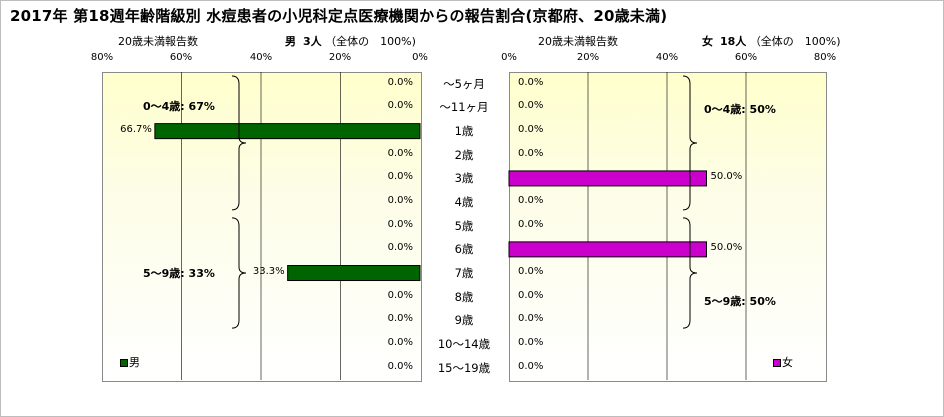 The height and width of the screenshot is (417, 944). What do you see at coordinates (740, 109) in the screenshot?
I see `female-note-0-4: 0～4歳: 50%` at bounding box center [740, 109].